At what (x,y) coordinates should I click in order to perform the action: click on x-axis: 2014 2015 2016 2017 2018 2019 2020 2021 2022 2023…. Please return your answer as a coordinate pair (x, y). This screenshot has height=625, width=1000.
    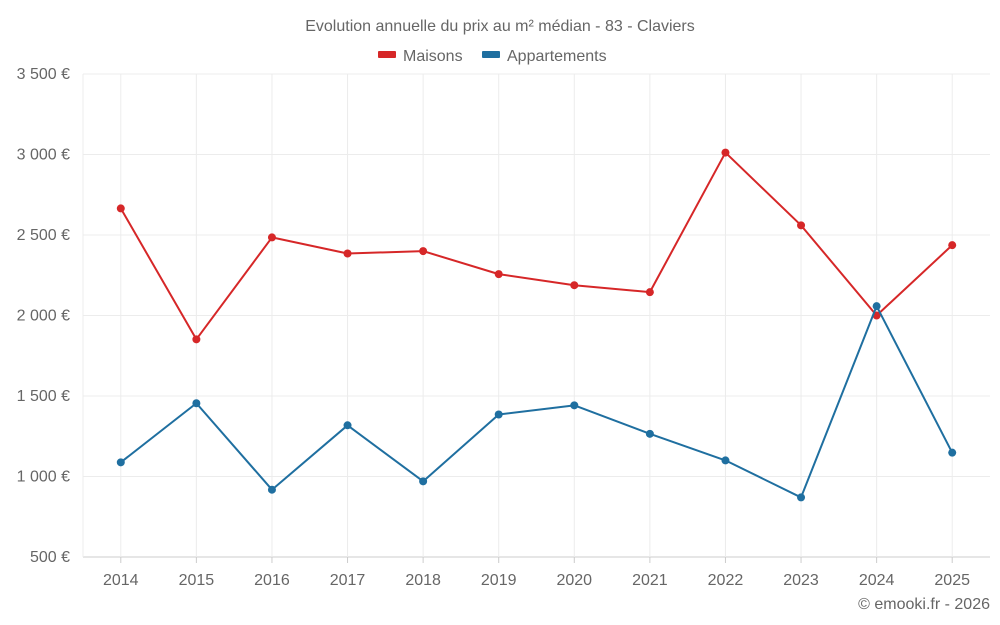
    Looking at the image, I should click on (536, 573).